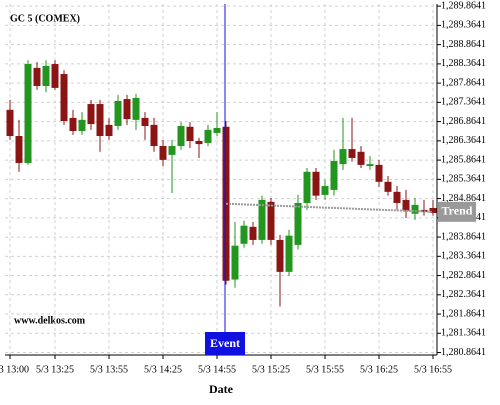 This screenshot has width=500, height=405. Describe the element at coordinates (109, 369) in the screenshot. I see `x-tick-label: 5/3 13:55` at that location.